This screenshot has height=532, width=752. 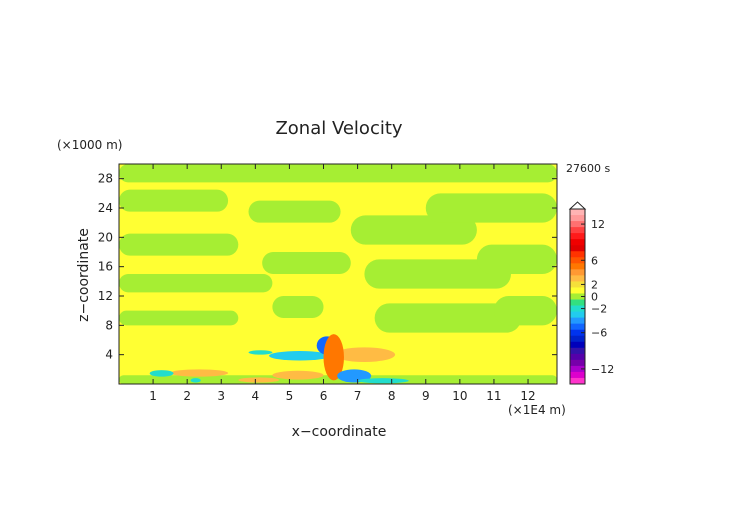 I want to click on y-tick-label: 4, so click(x=109, y=355).